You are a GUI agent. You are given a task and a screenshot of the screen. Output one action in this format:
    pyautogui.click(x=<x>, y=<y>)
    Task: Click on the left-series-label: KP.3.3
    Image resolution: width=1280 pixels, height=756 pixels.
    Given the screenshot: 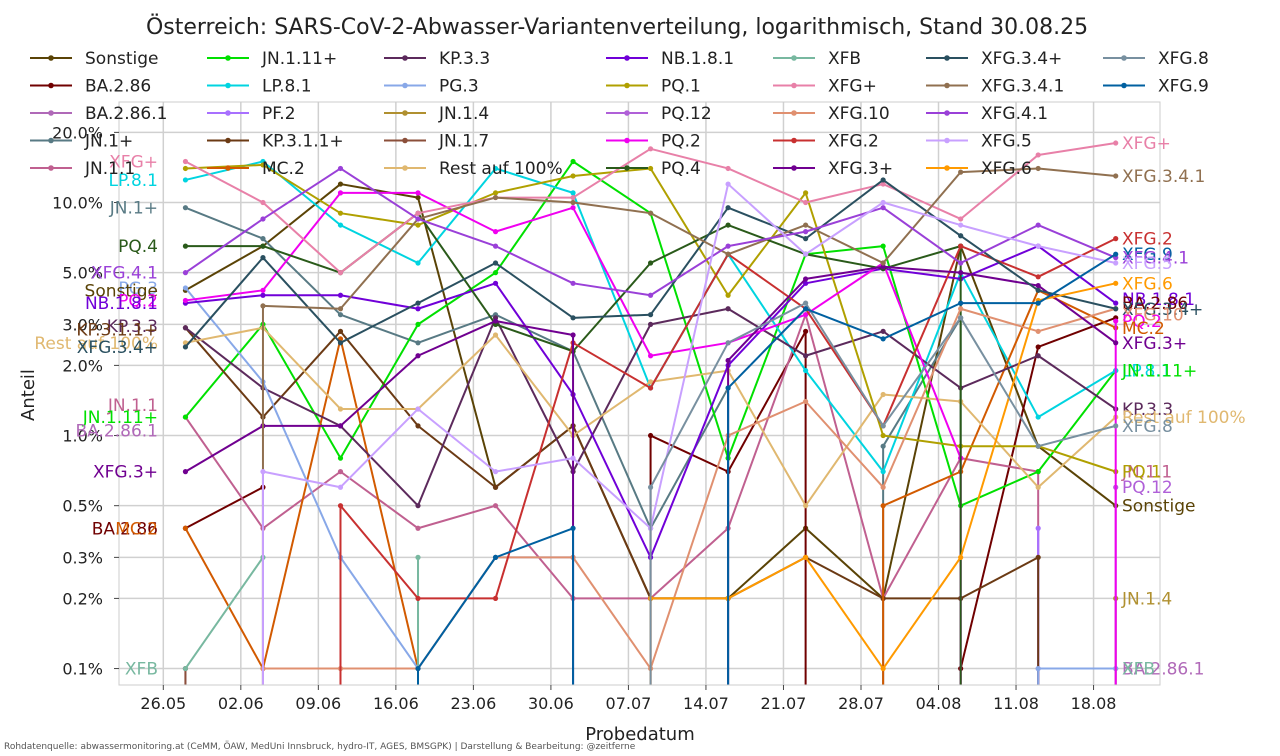 What is the action you would take?
    pyautogui.click(x=132, y=327)
    